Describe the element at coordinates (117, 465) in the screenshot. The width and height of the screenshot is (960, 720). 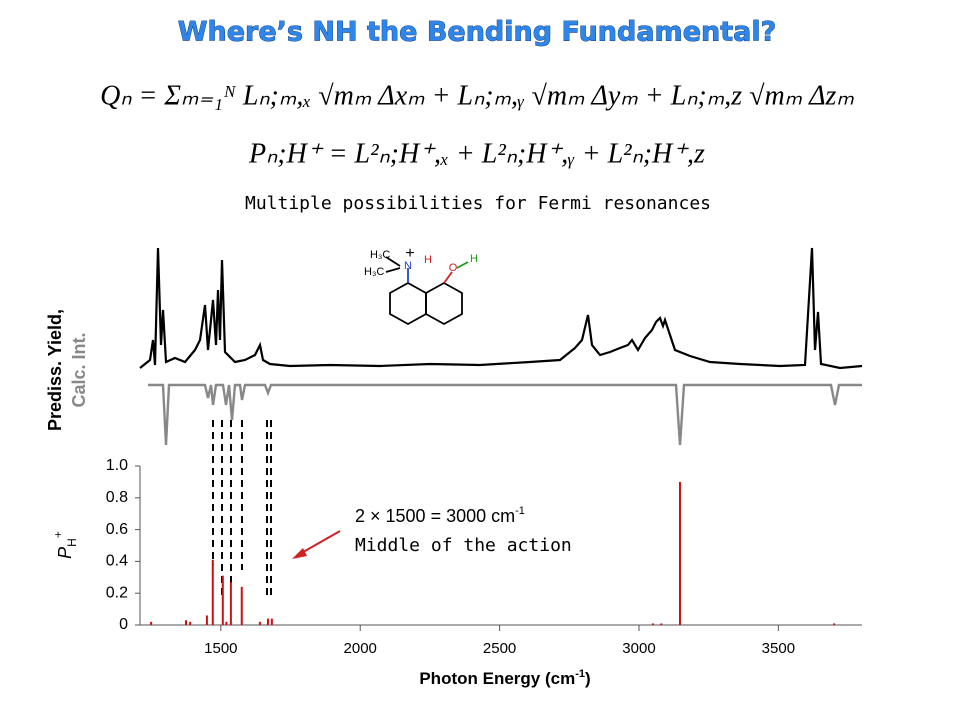
I see `y-tick-label: 1.0` at that location.